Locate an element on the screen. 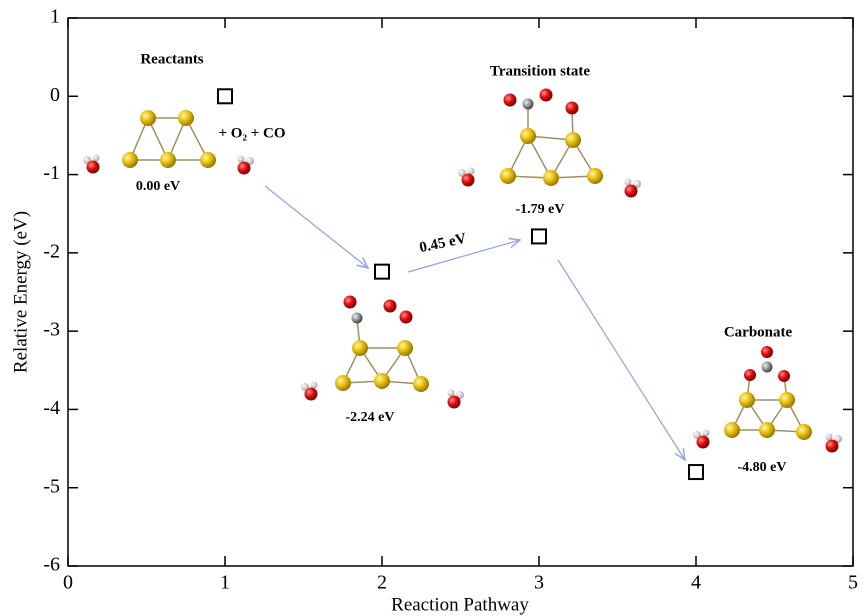 The image size is (867, 616). x-tick-label: 5 is located at coordinates (853, 583).